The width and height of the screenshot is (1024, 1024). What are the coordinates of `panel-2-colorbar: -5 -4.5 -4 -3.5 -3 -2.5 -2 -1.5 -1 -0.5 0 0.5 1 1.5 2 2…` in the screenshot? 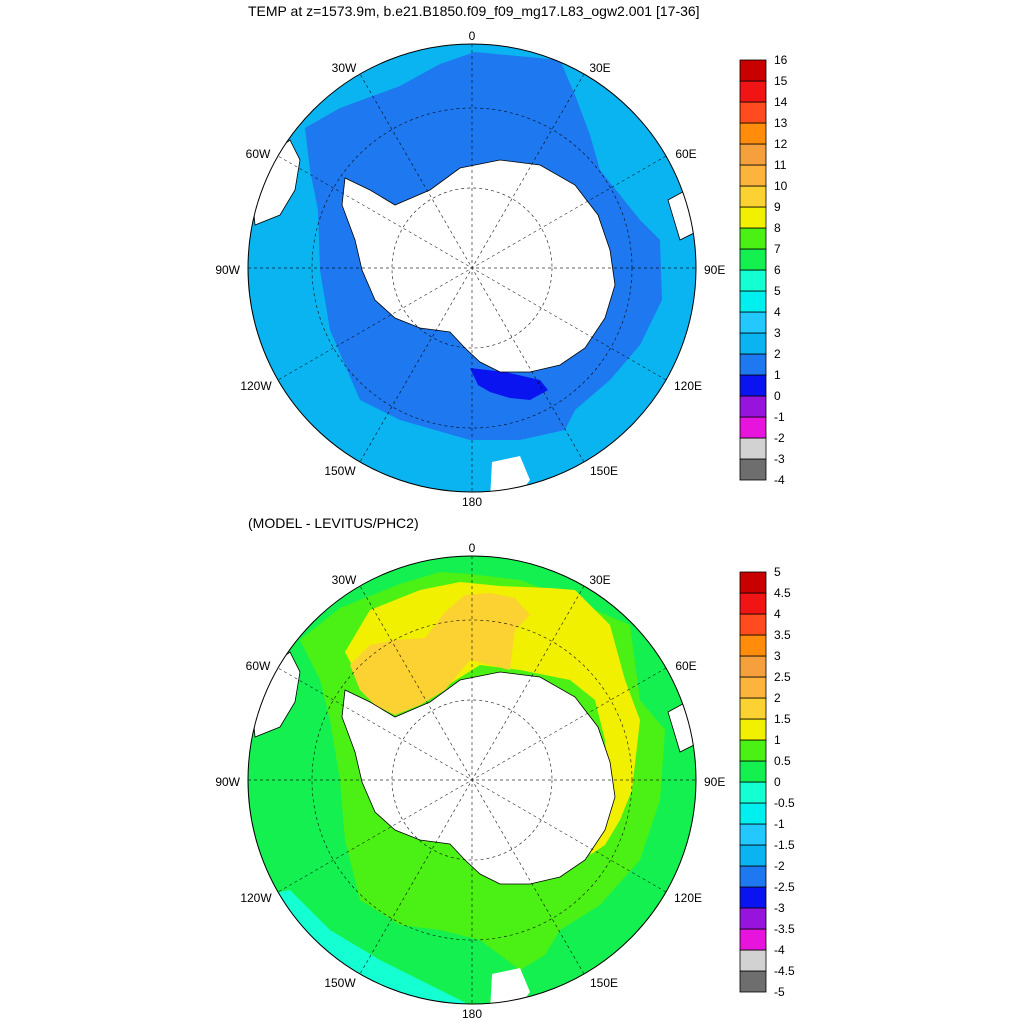 It's located at (767, 782).